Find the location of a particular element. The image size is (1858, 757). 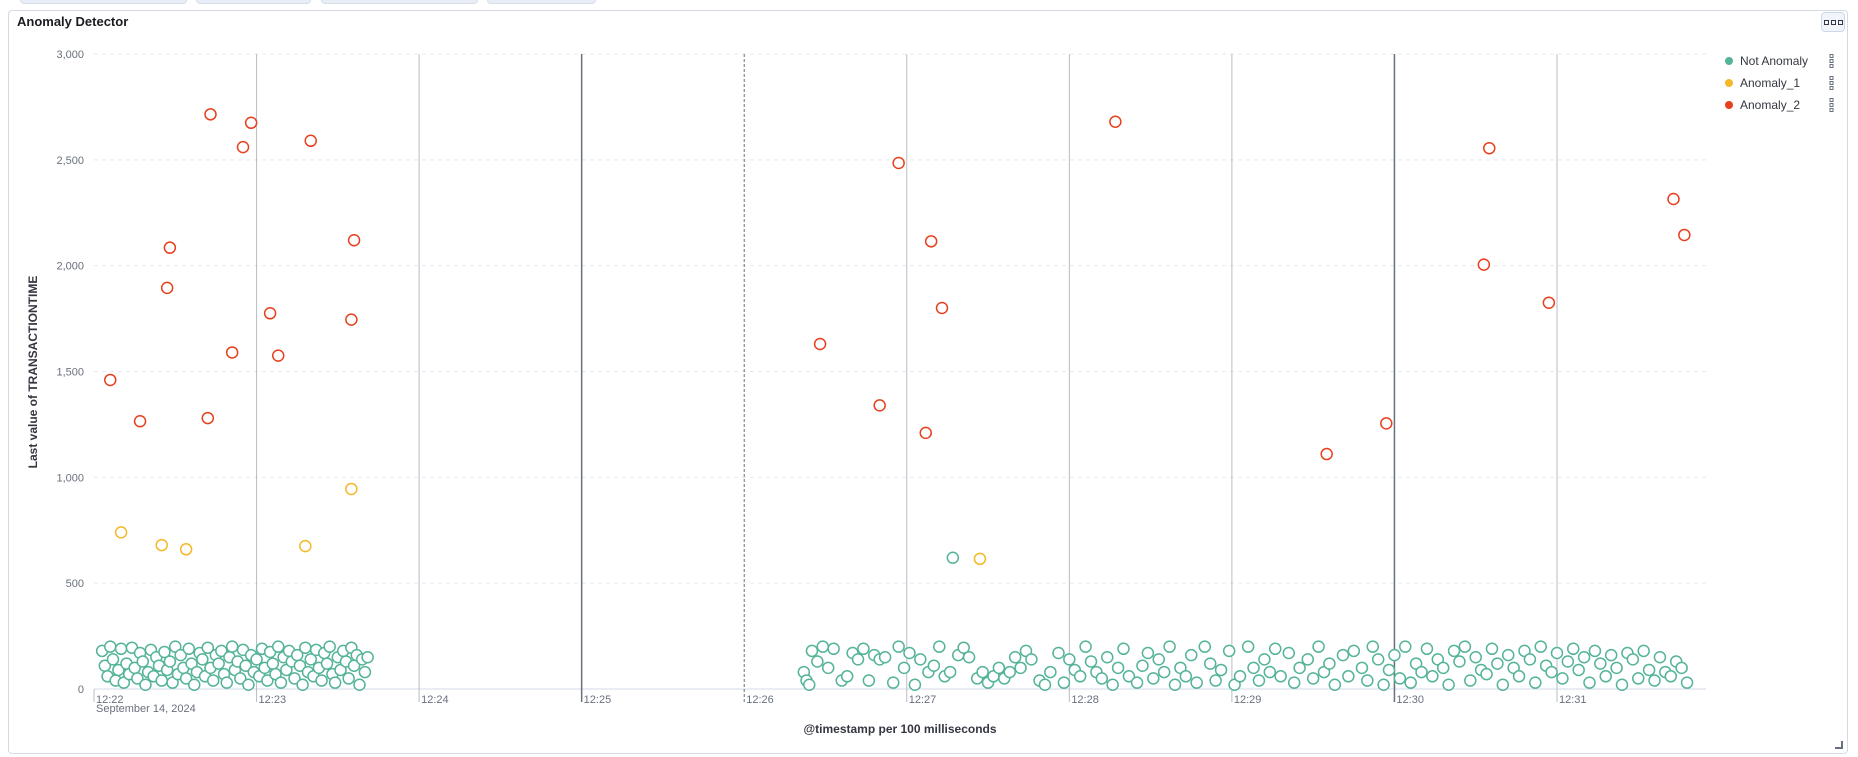

panel-options-icon is located at coordinates (1833, 22).